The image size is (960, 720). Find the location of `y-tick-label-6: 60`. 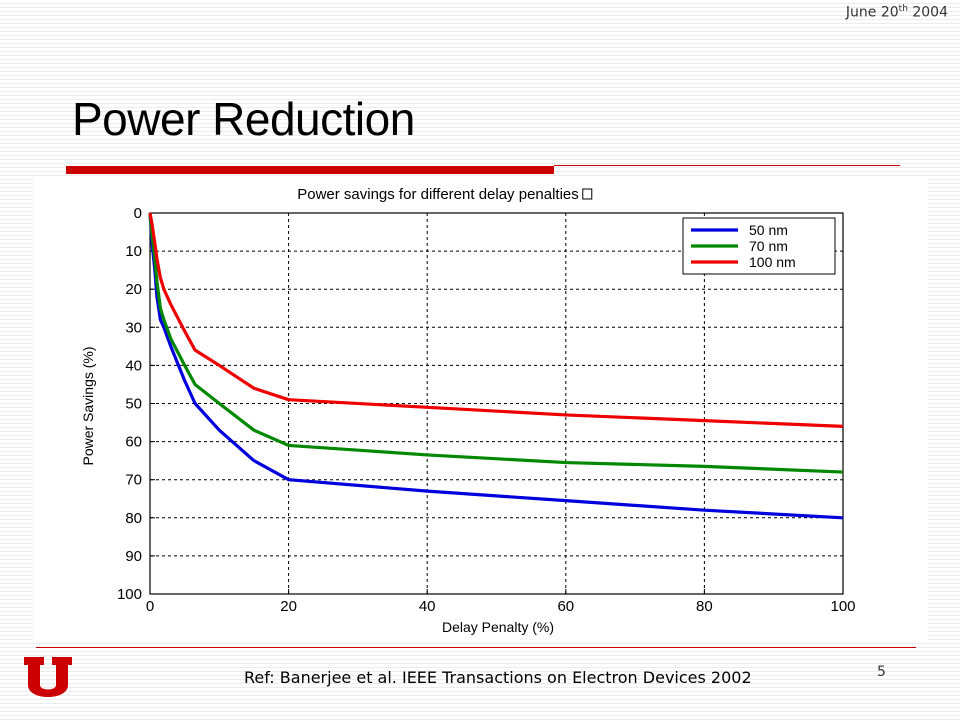

y-tick-label-6: 60 is located at coordinates (133, 442).